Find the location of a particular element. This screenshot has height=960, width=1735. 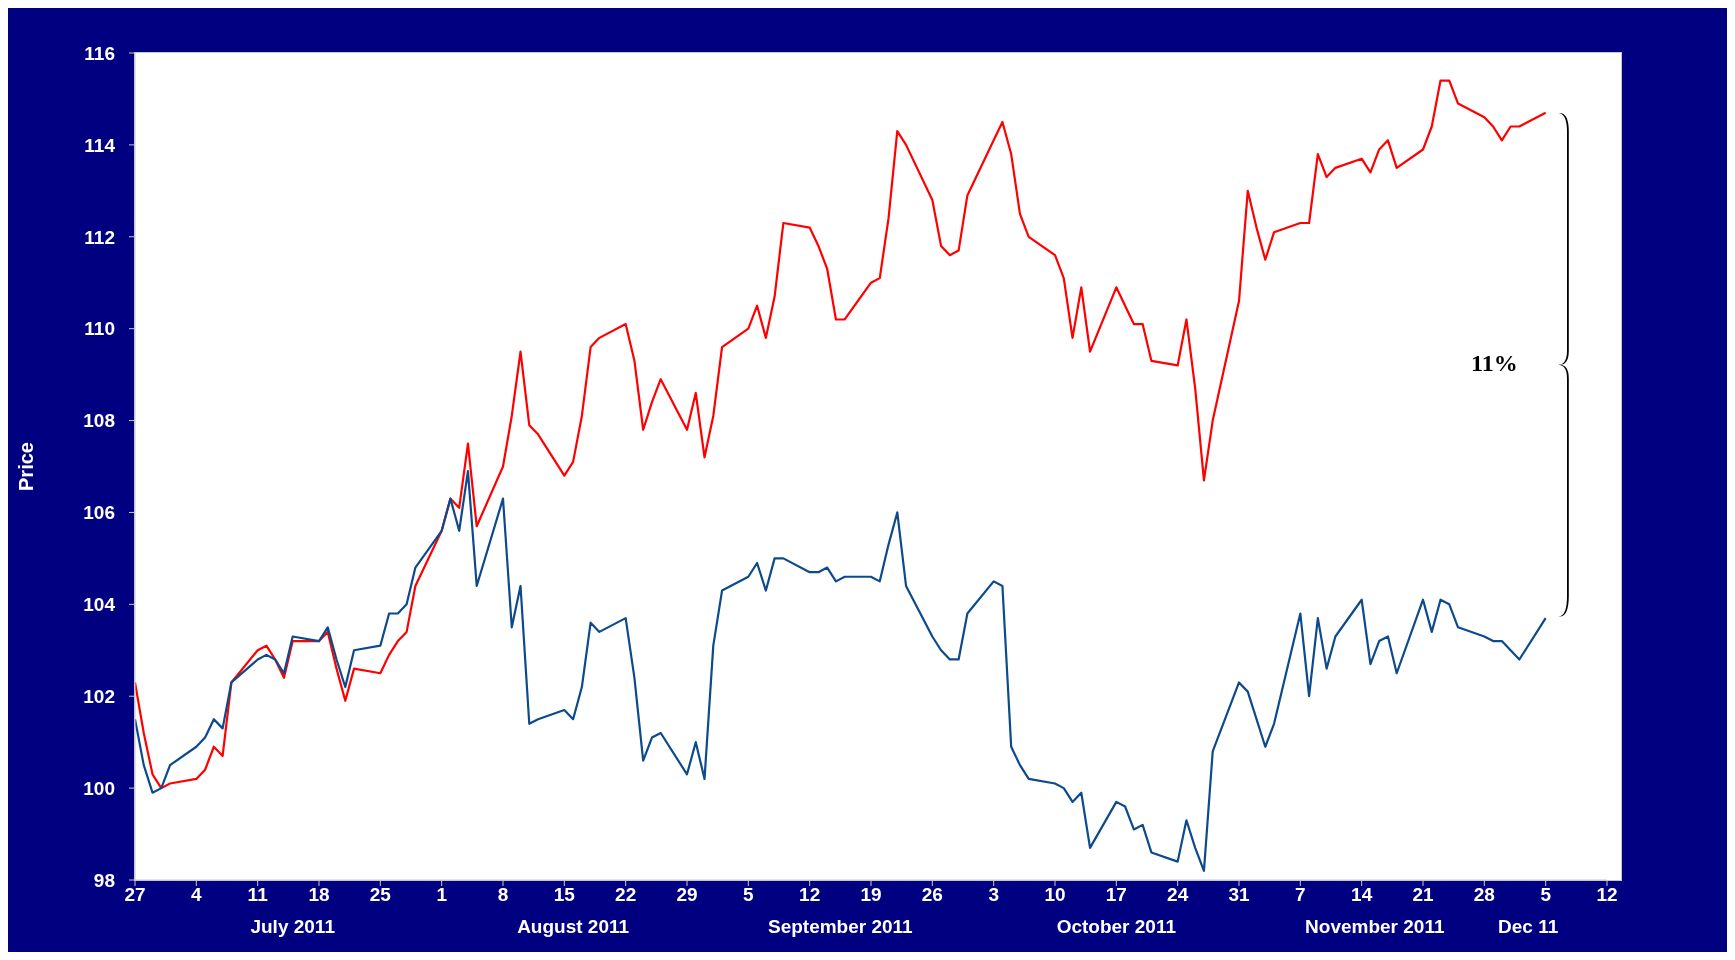

x-tick-label: 31 is located at coordinates (1239, 895).